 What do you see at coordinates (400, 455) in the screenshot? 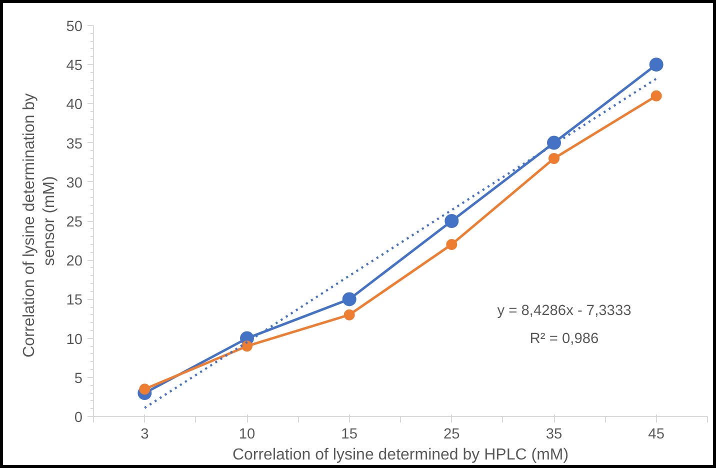
I see `x-axis-title: Correlation of lysine determined by HPLC (mM)` at bounding box center [400, 455].